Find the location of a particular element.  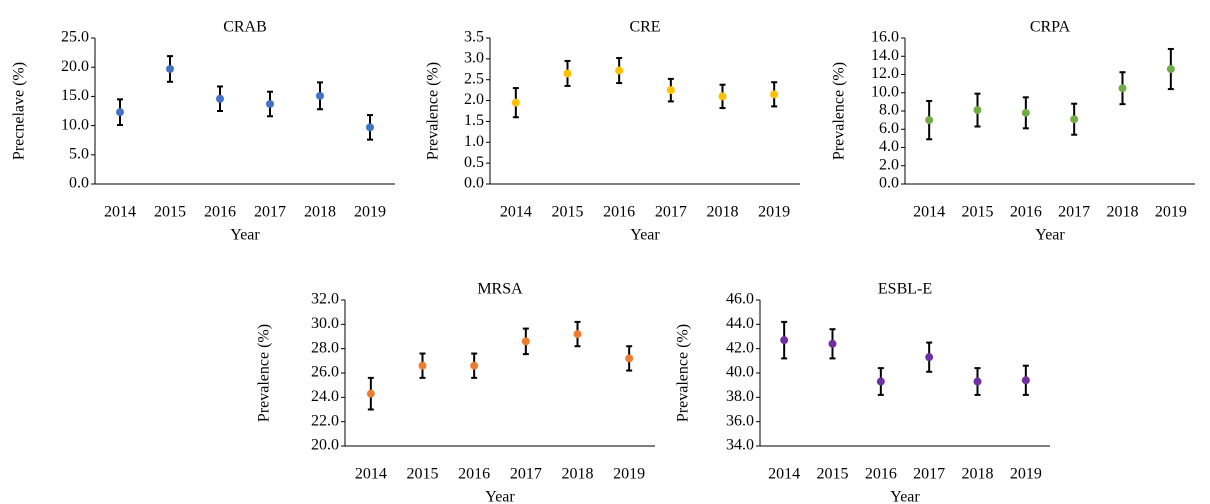

y-tick-label: 34.0 is located at coordinates (740, 445).